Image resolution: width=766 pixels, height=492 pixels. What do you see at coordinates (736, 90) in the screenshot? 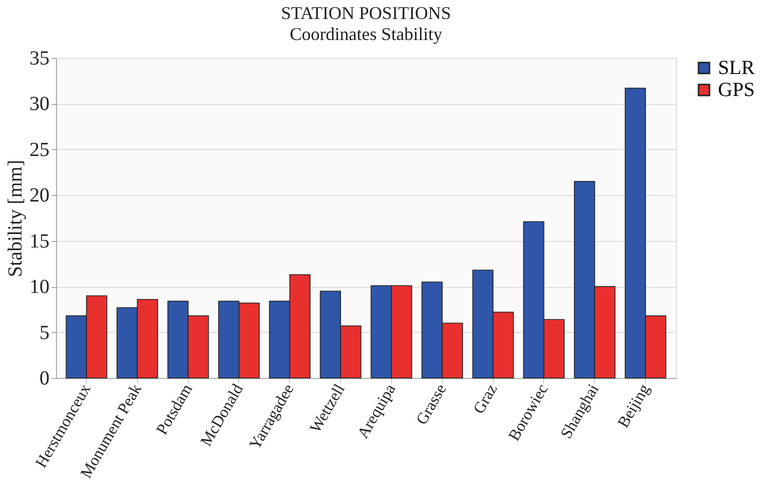
I see `legend-label: GPS` at bounding box center [736, 90].